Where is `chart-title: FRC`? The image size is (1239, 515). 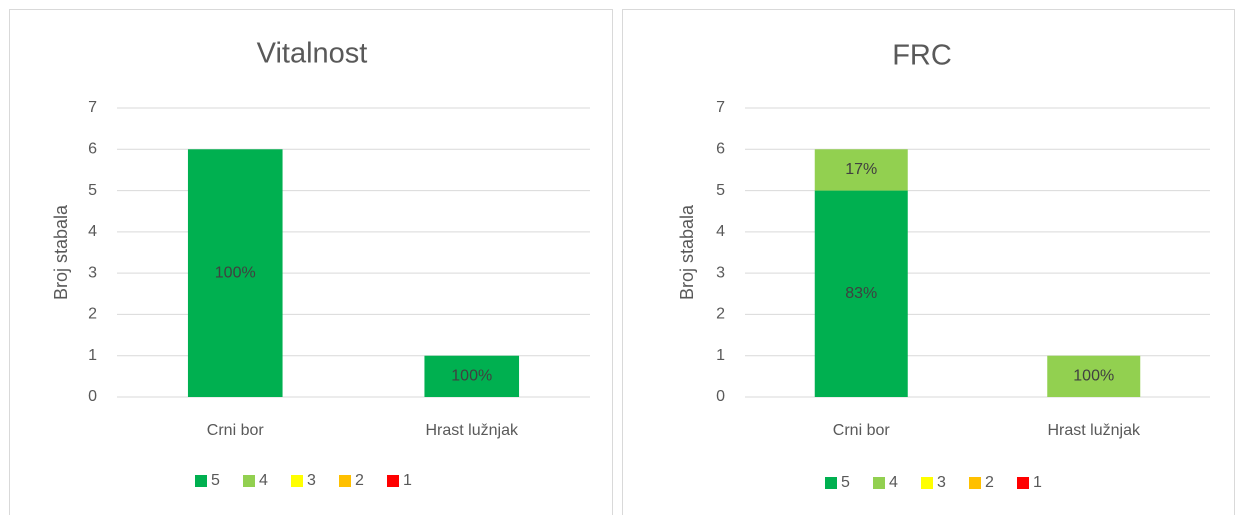 chart-title: FRC is located at coordinates (922, 56).